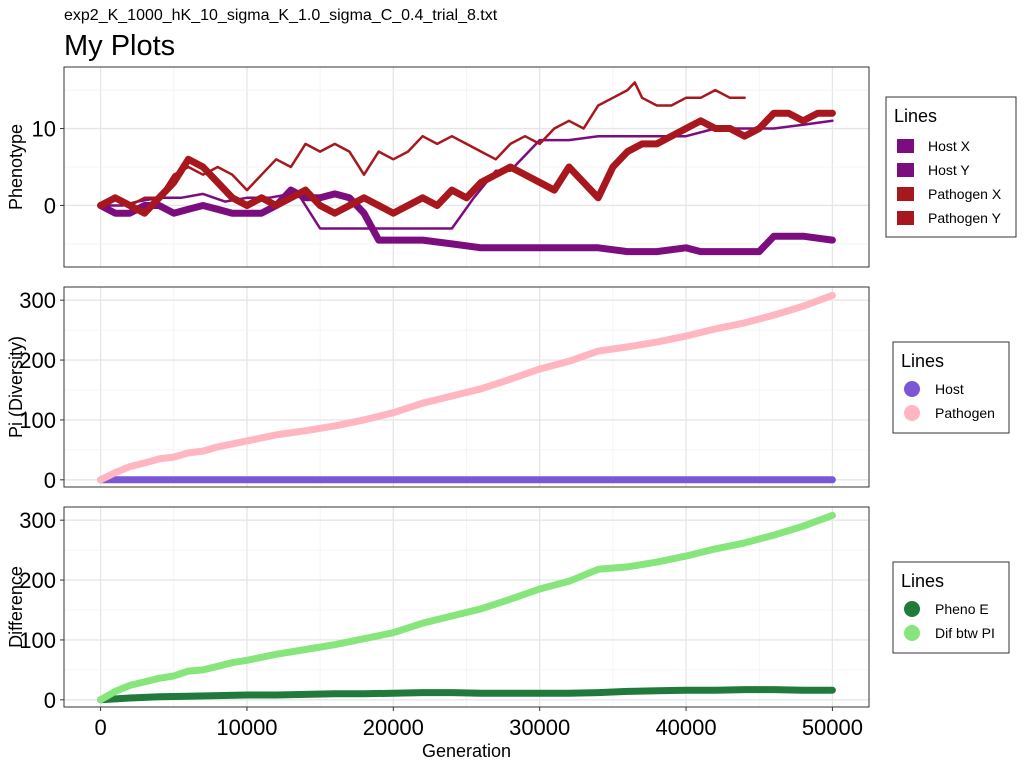 Image resolution: width=1024 pixels, height=768 pixels. What do you see at coordinates (466, 695) in the screenshot?
I see `series-line-pheno-e` at bounding box center [466, 695].